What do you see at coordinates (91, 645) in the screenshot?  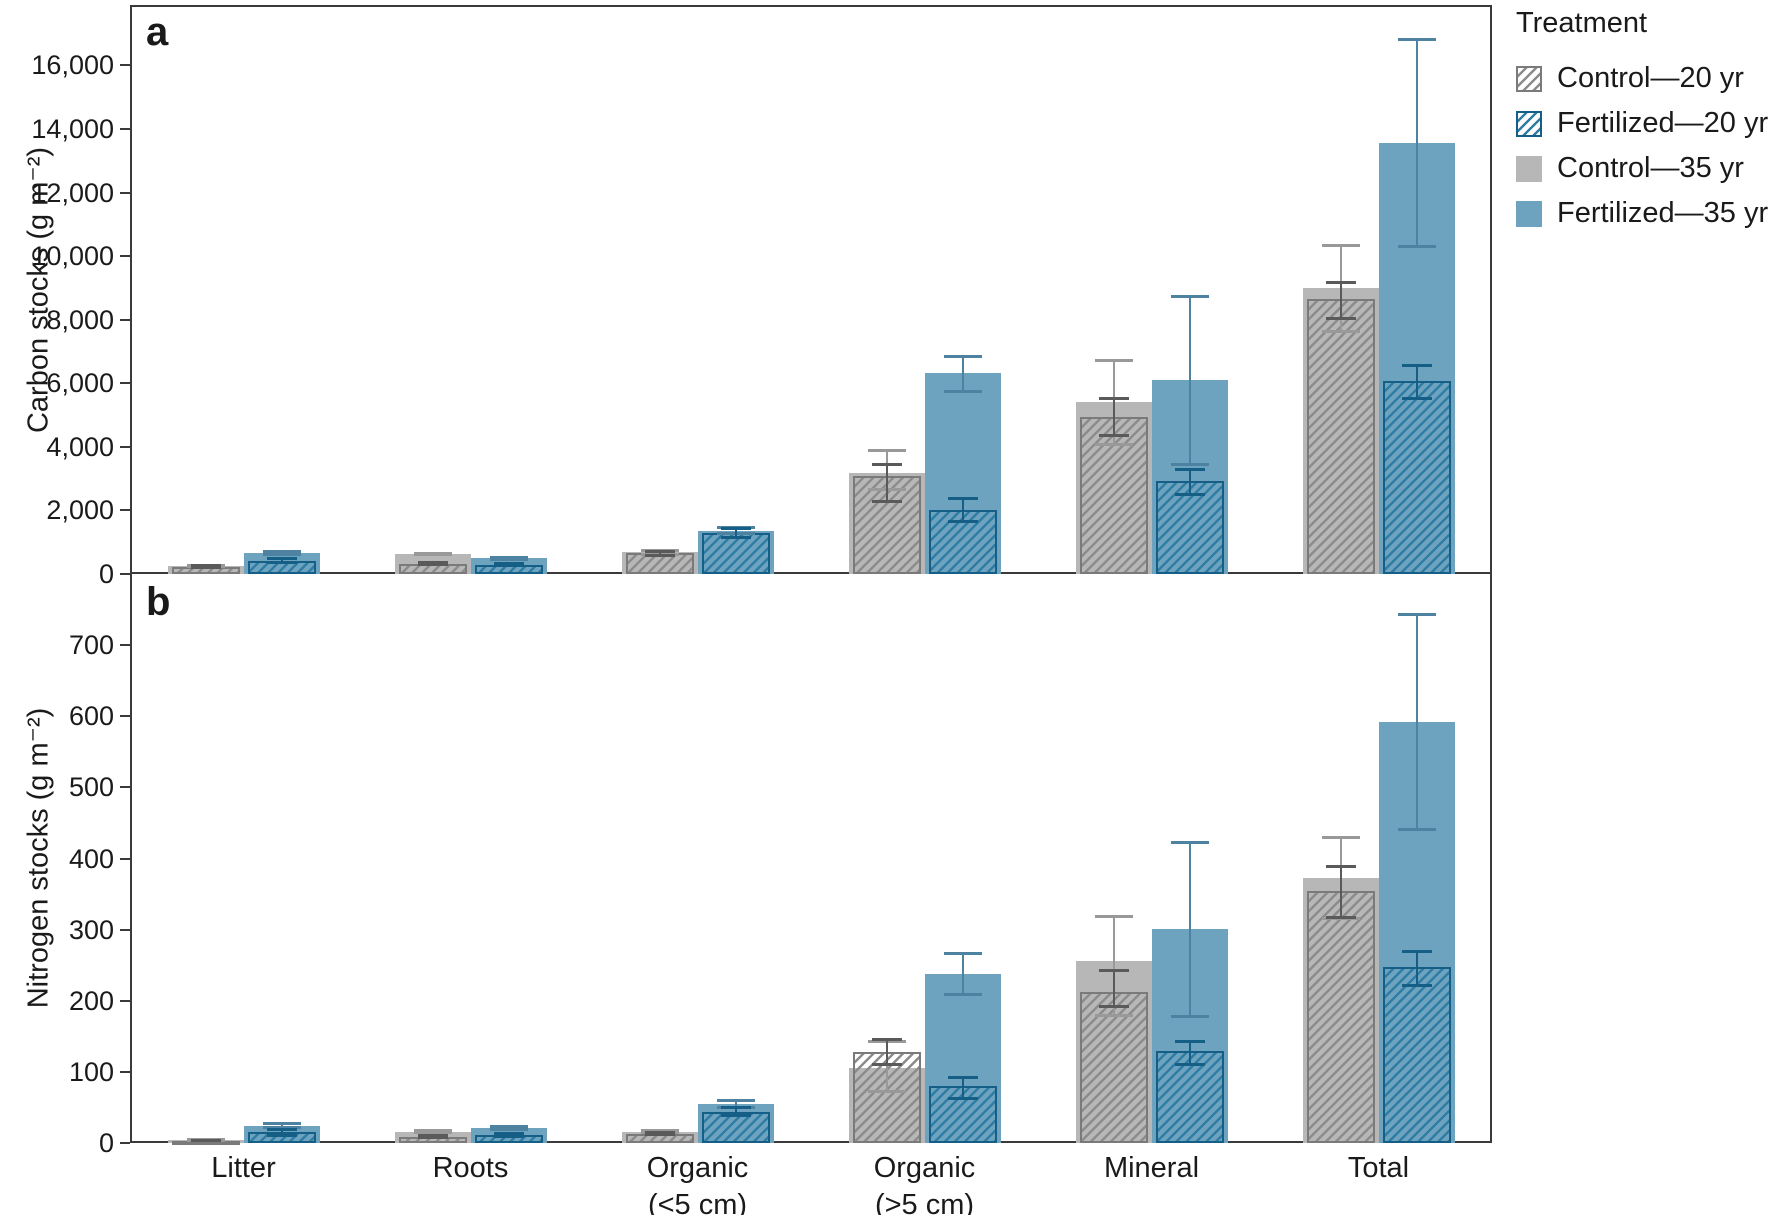 I see `y-tick-label-b-700: 700` at bounding box center [91, 645].